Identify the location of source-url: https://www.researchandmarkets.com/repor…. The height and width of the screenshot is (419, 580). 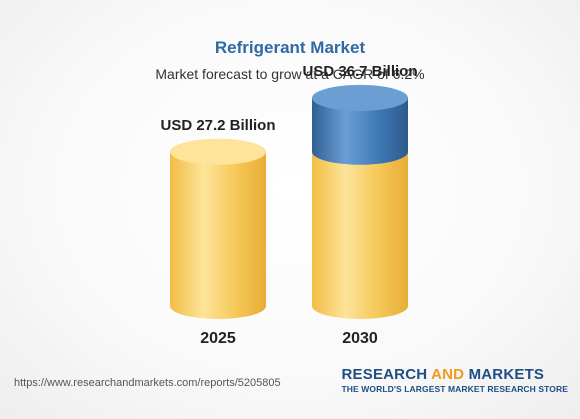
(147, 383).